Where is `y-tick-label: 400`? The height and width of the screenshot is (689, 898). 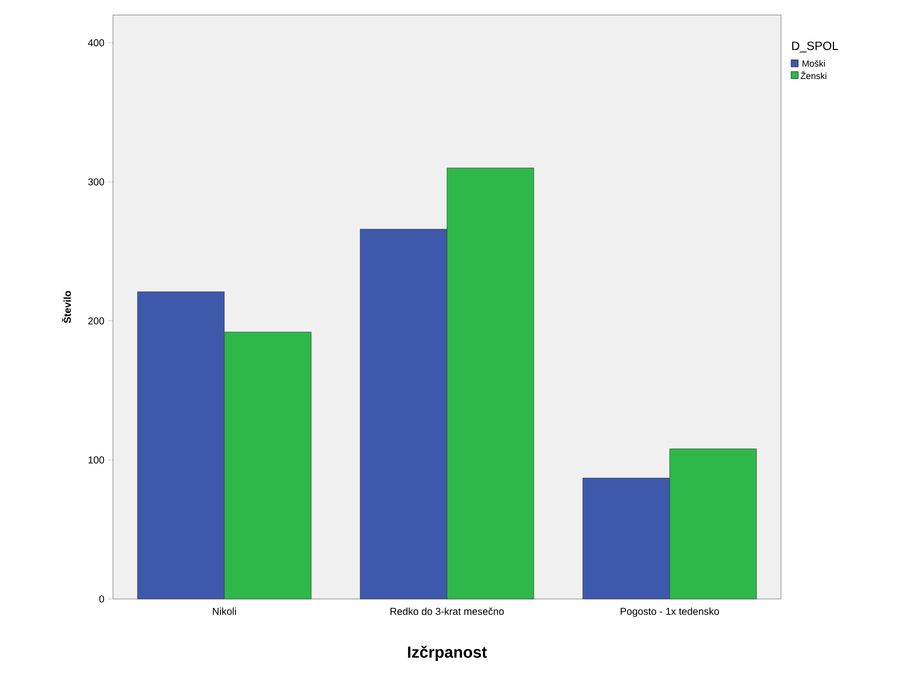
y-tick-label: 400 is located at coordinates (96, 42).